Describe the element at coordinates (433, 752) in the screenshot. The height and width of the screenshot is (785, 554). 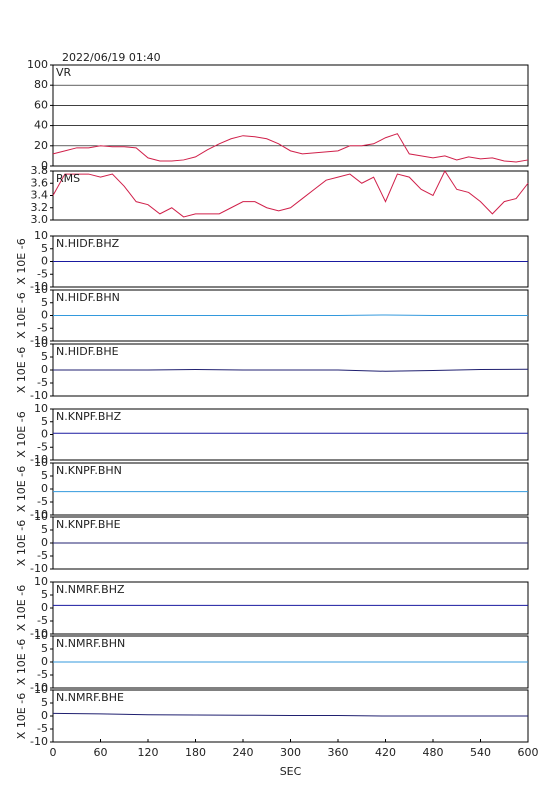
I see `x-tick-label: 480` at that location.